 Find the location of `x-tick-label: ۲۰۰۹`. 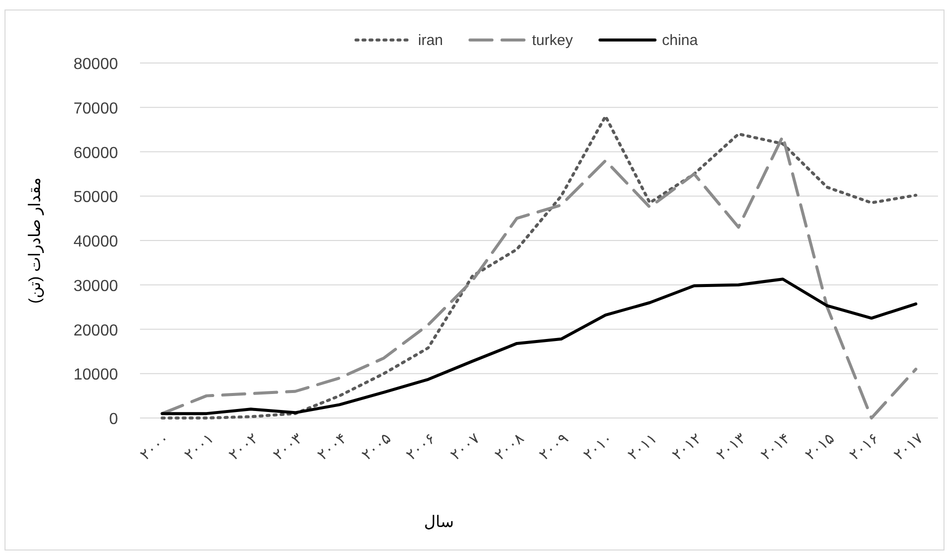

x-tick-label: ۲۰۰۹ is located at coordinates (554, 447).